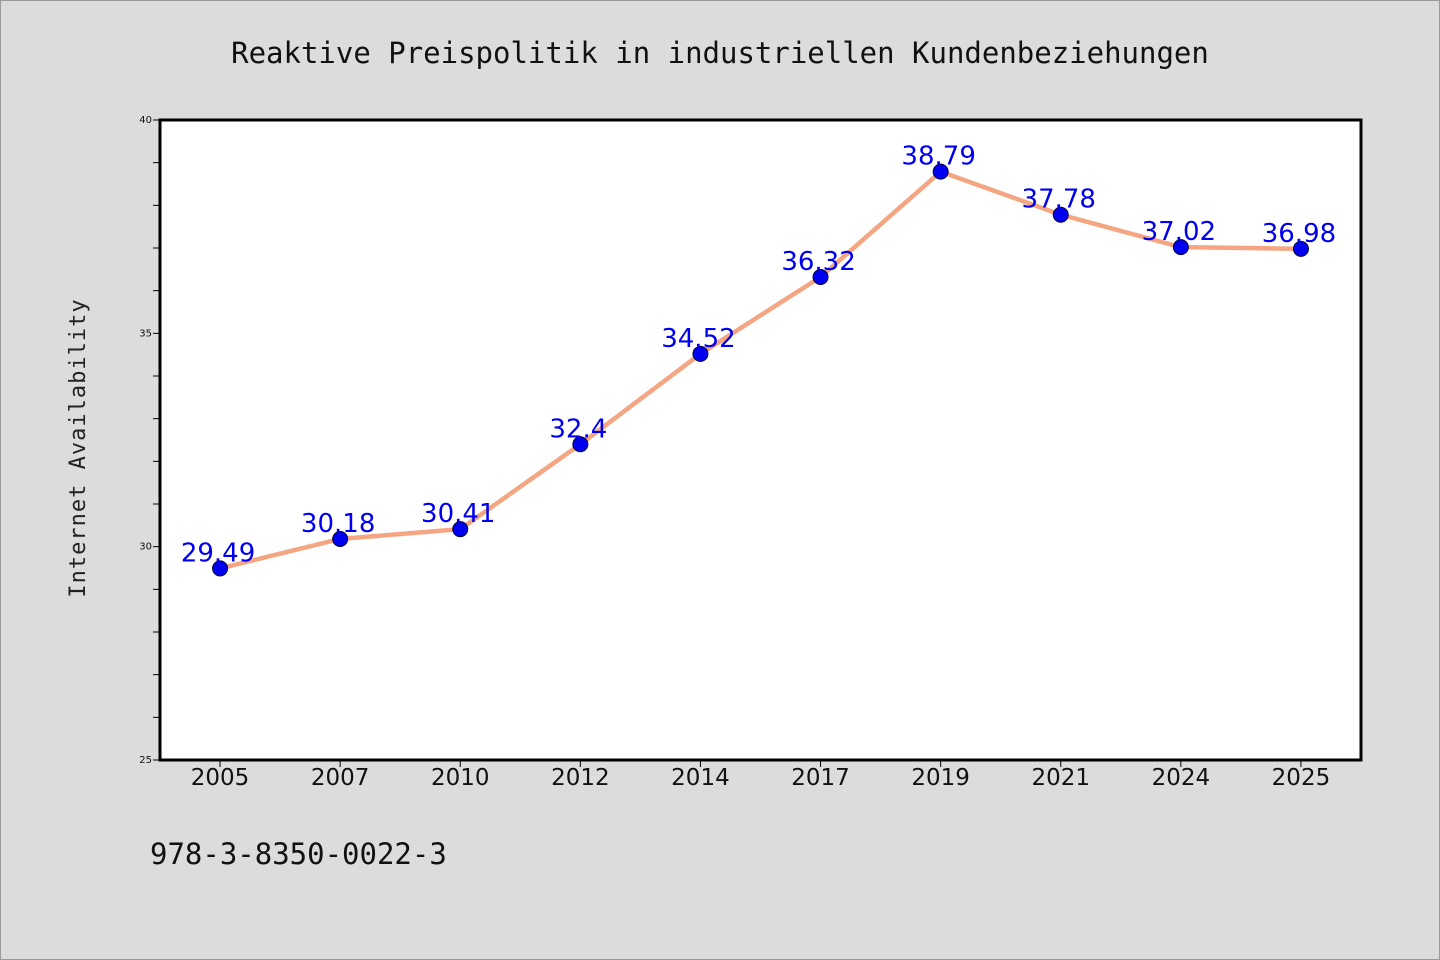 This screenshot has width=1440, height=960. I want to click on data-label: 38.79, so click(938, 157).